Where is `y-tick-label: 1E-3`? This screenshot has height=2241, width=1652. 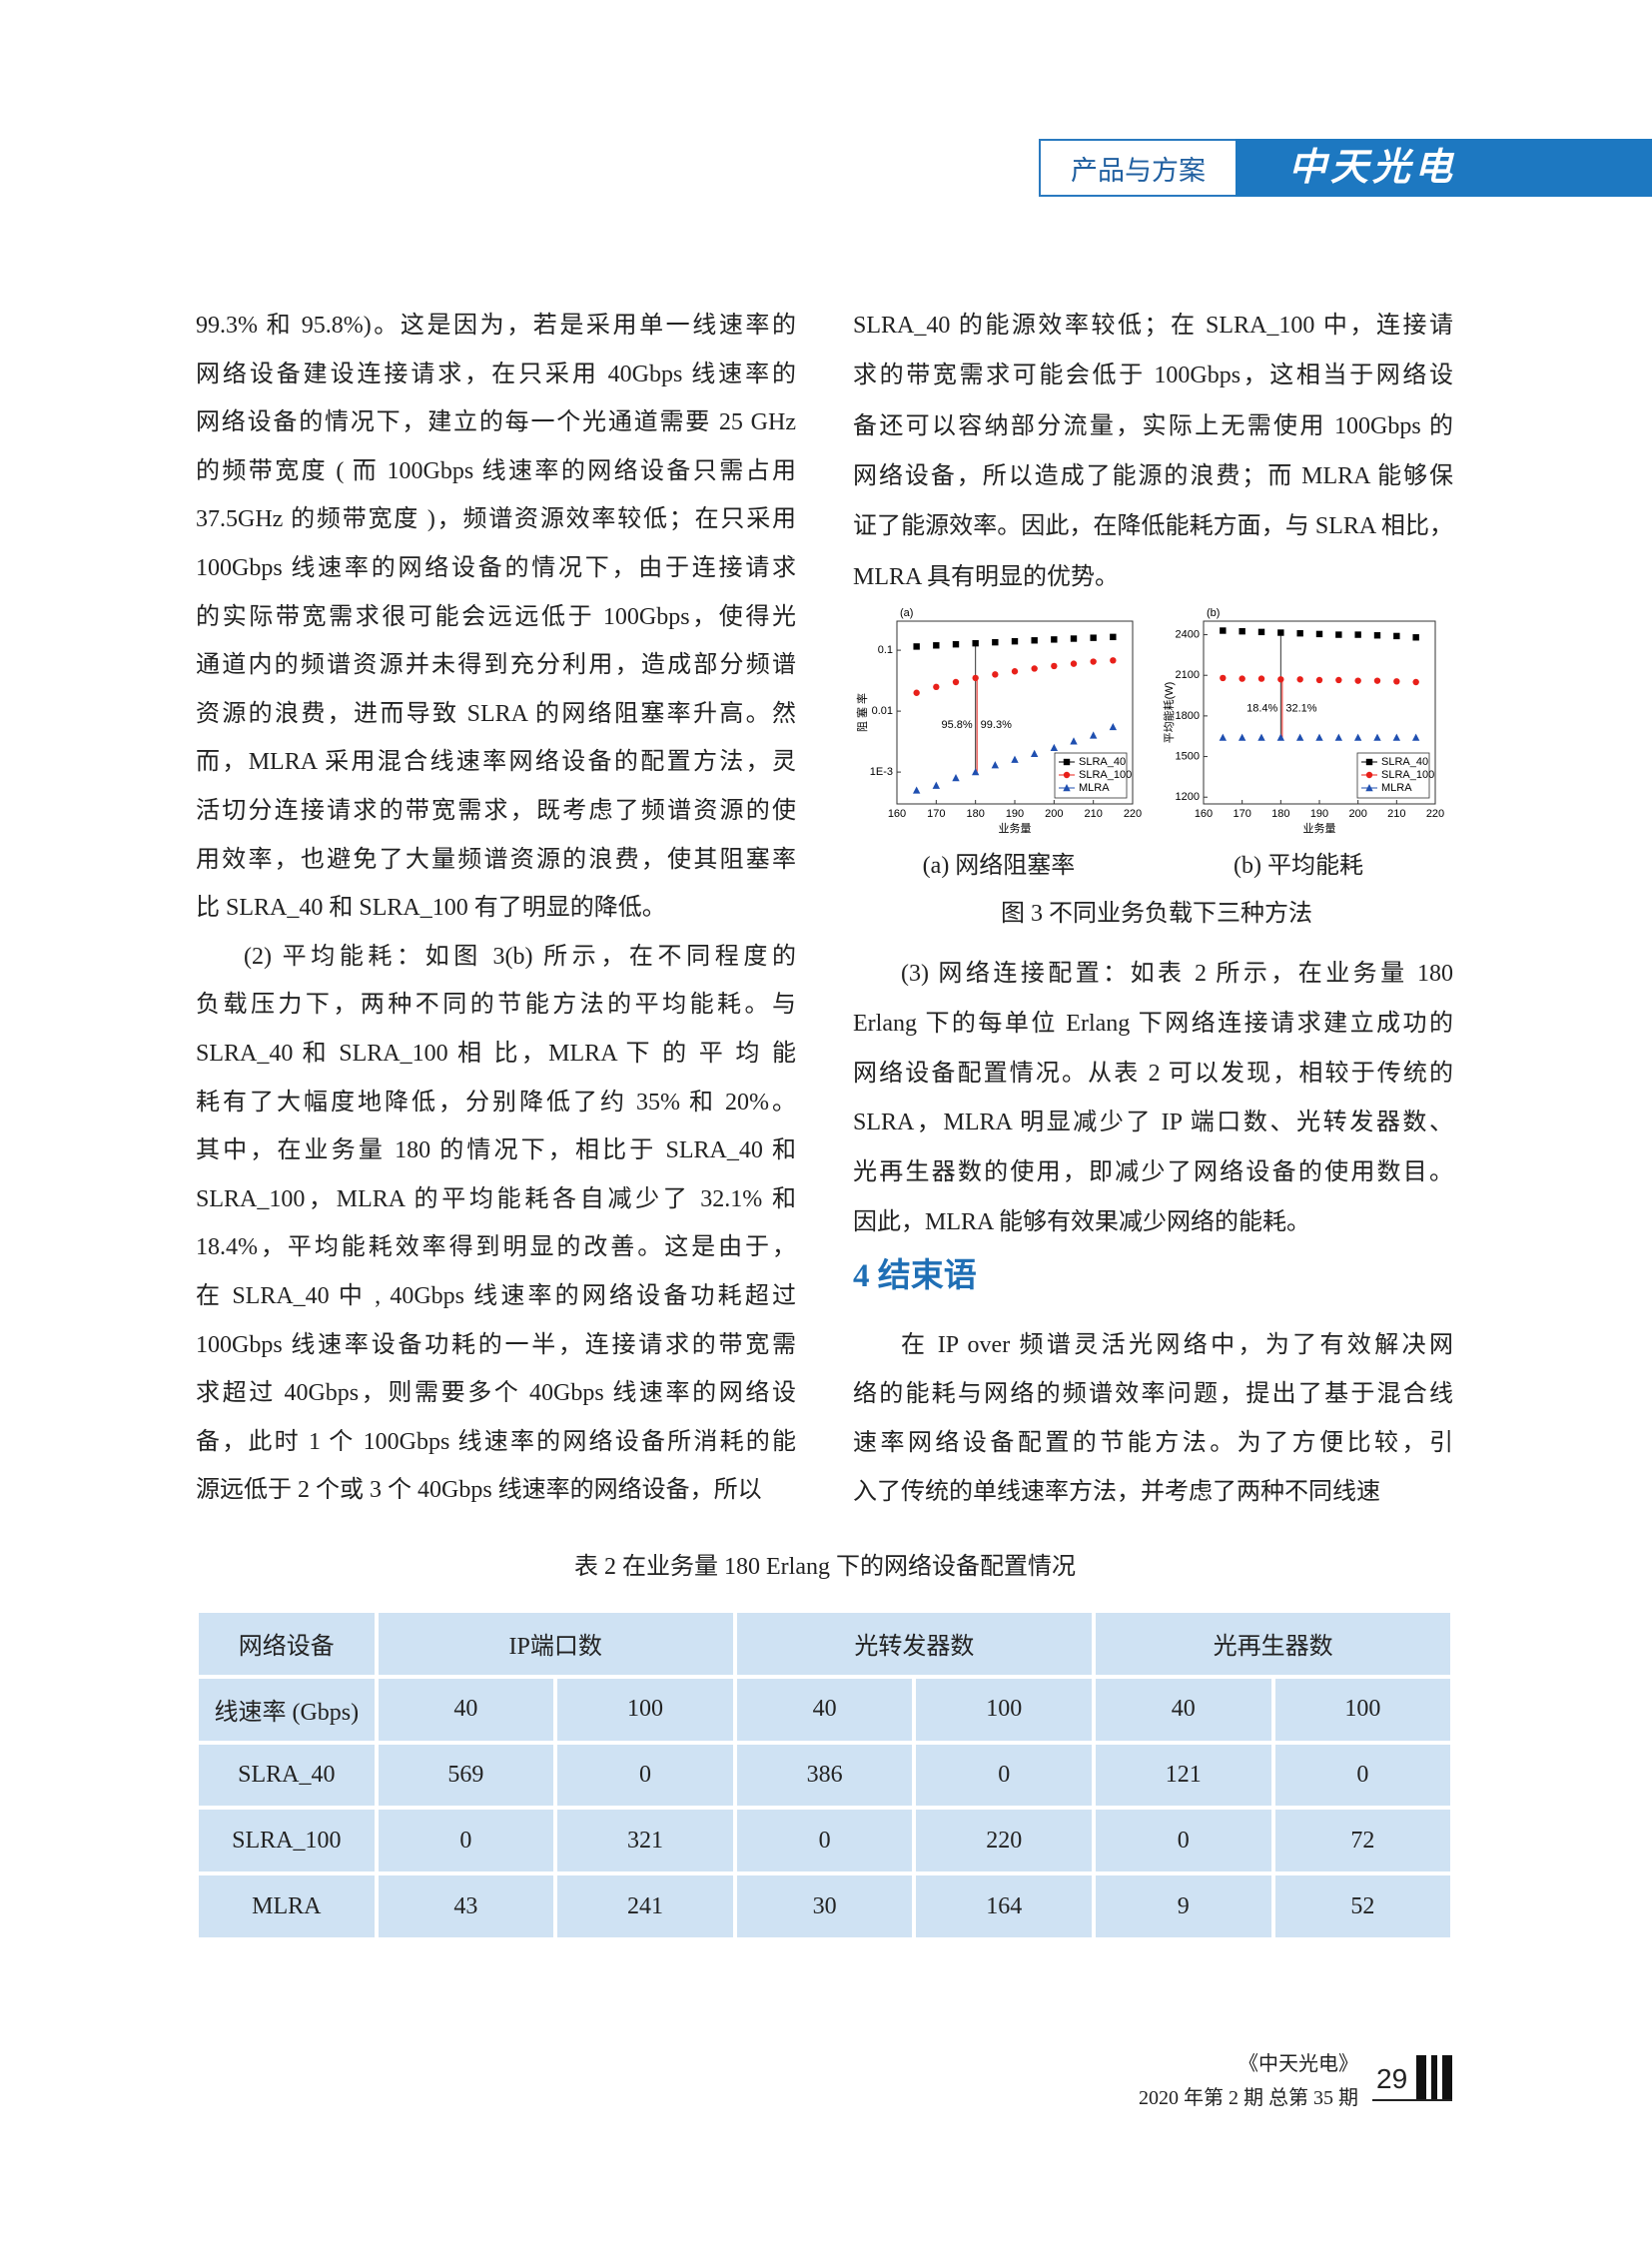 y-tick-label: 1E-3 is located at coordinates (881, 772).